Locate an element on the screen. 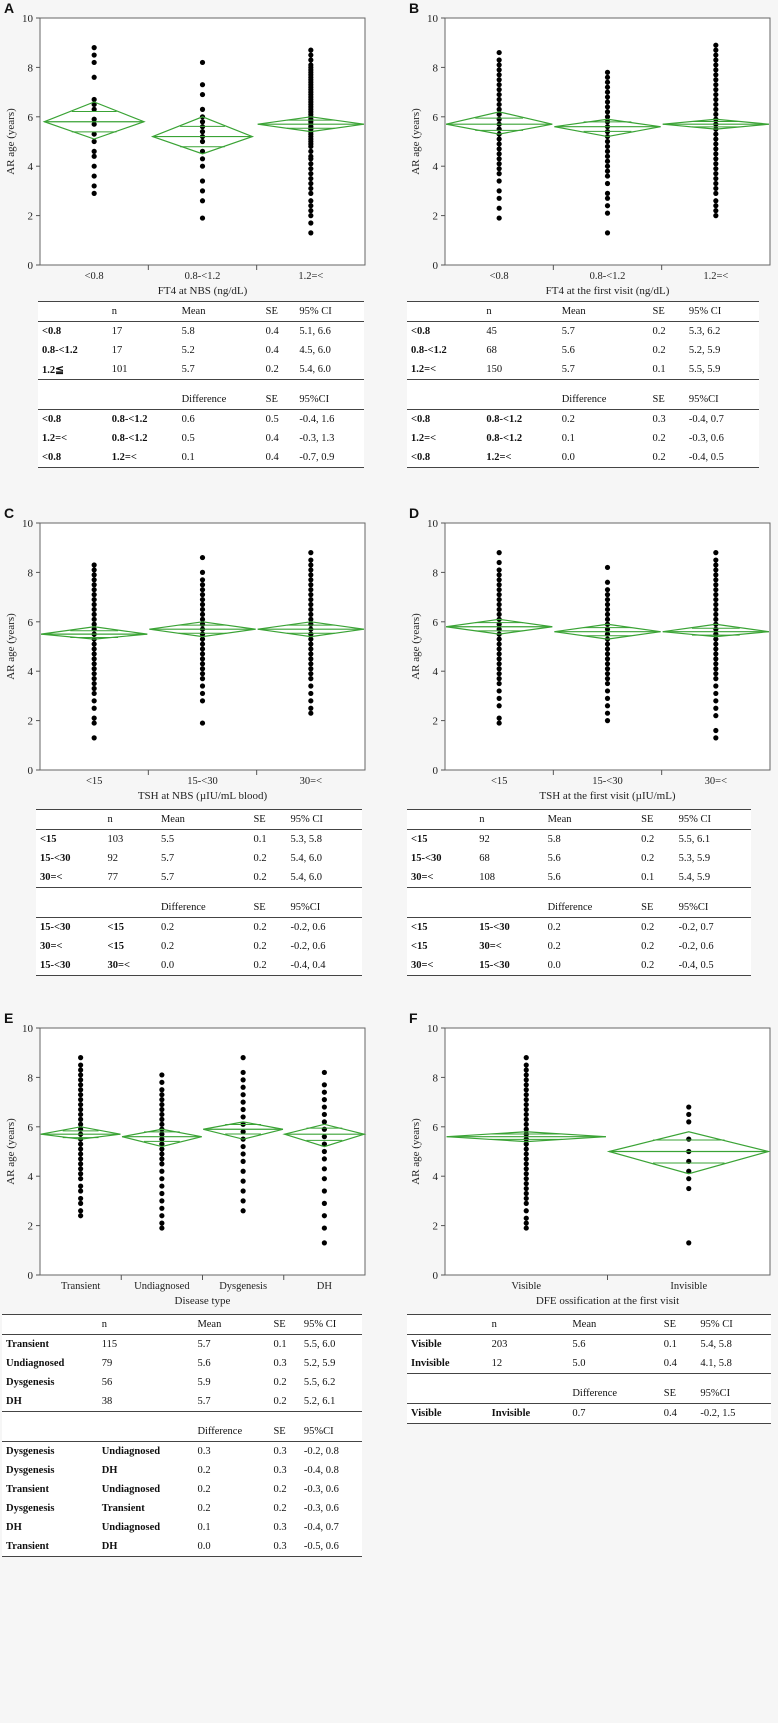 This screenshot has height=1723, width=778. table-cell: DH is located at coordinates (145, 1547).